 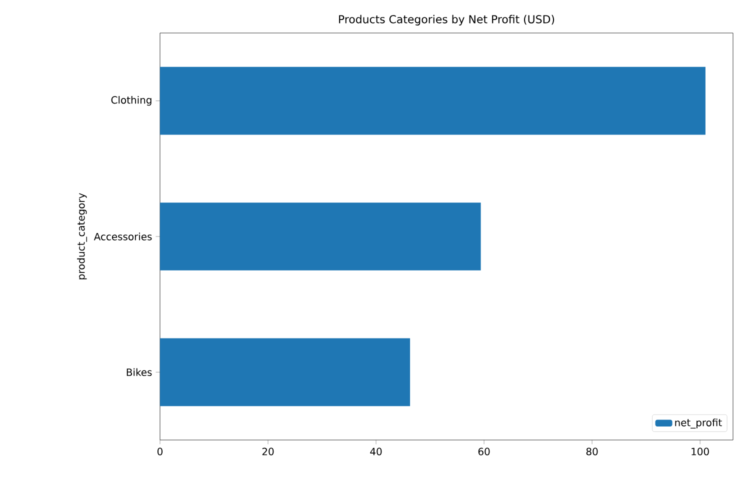 I want to click on x-tick-label: 20, so click(x=268, y=452).